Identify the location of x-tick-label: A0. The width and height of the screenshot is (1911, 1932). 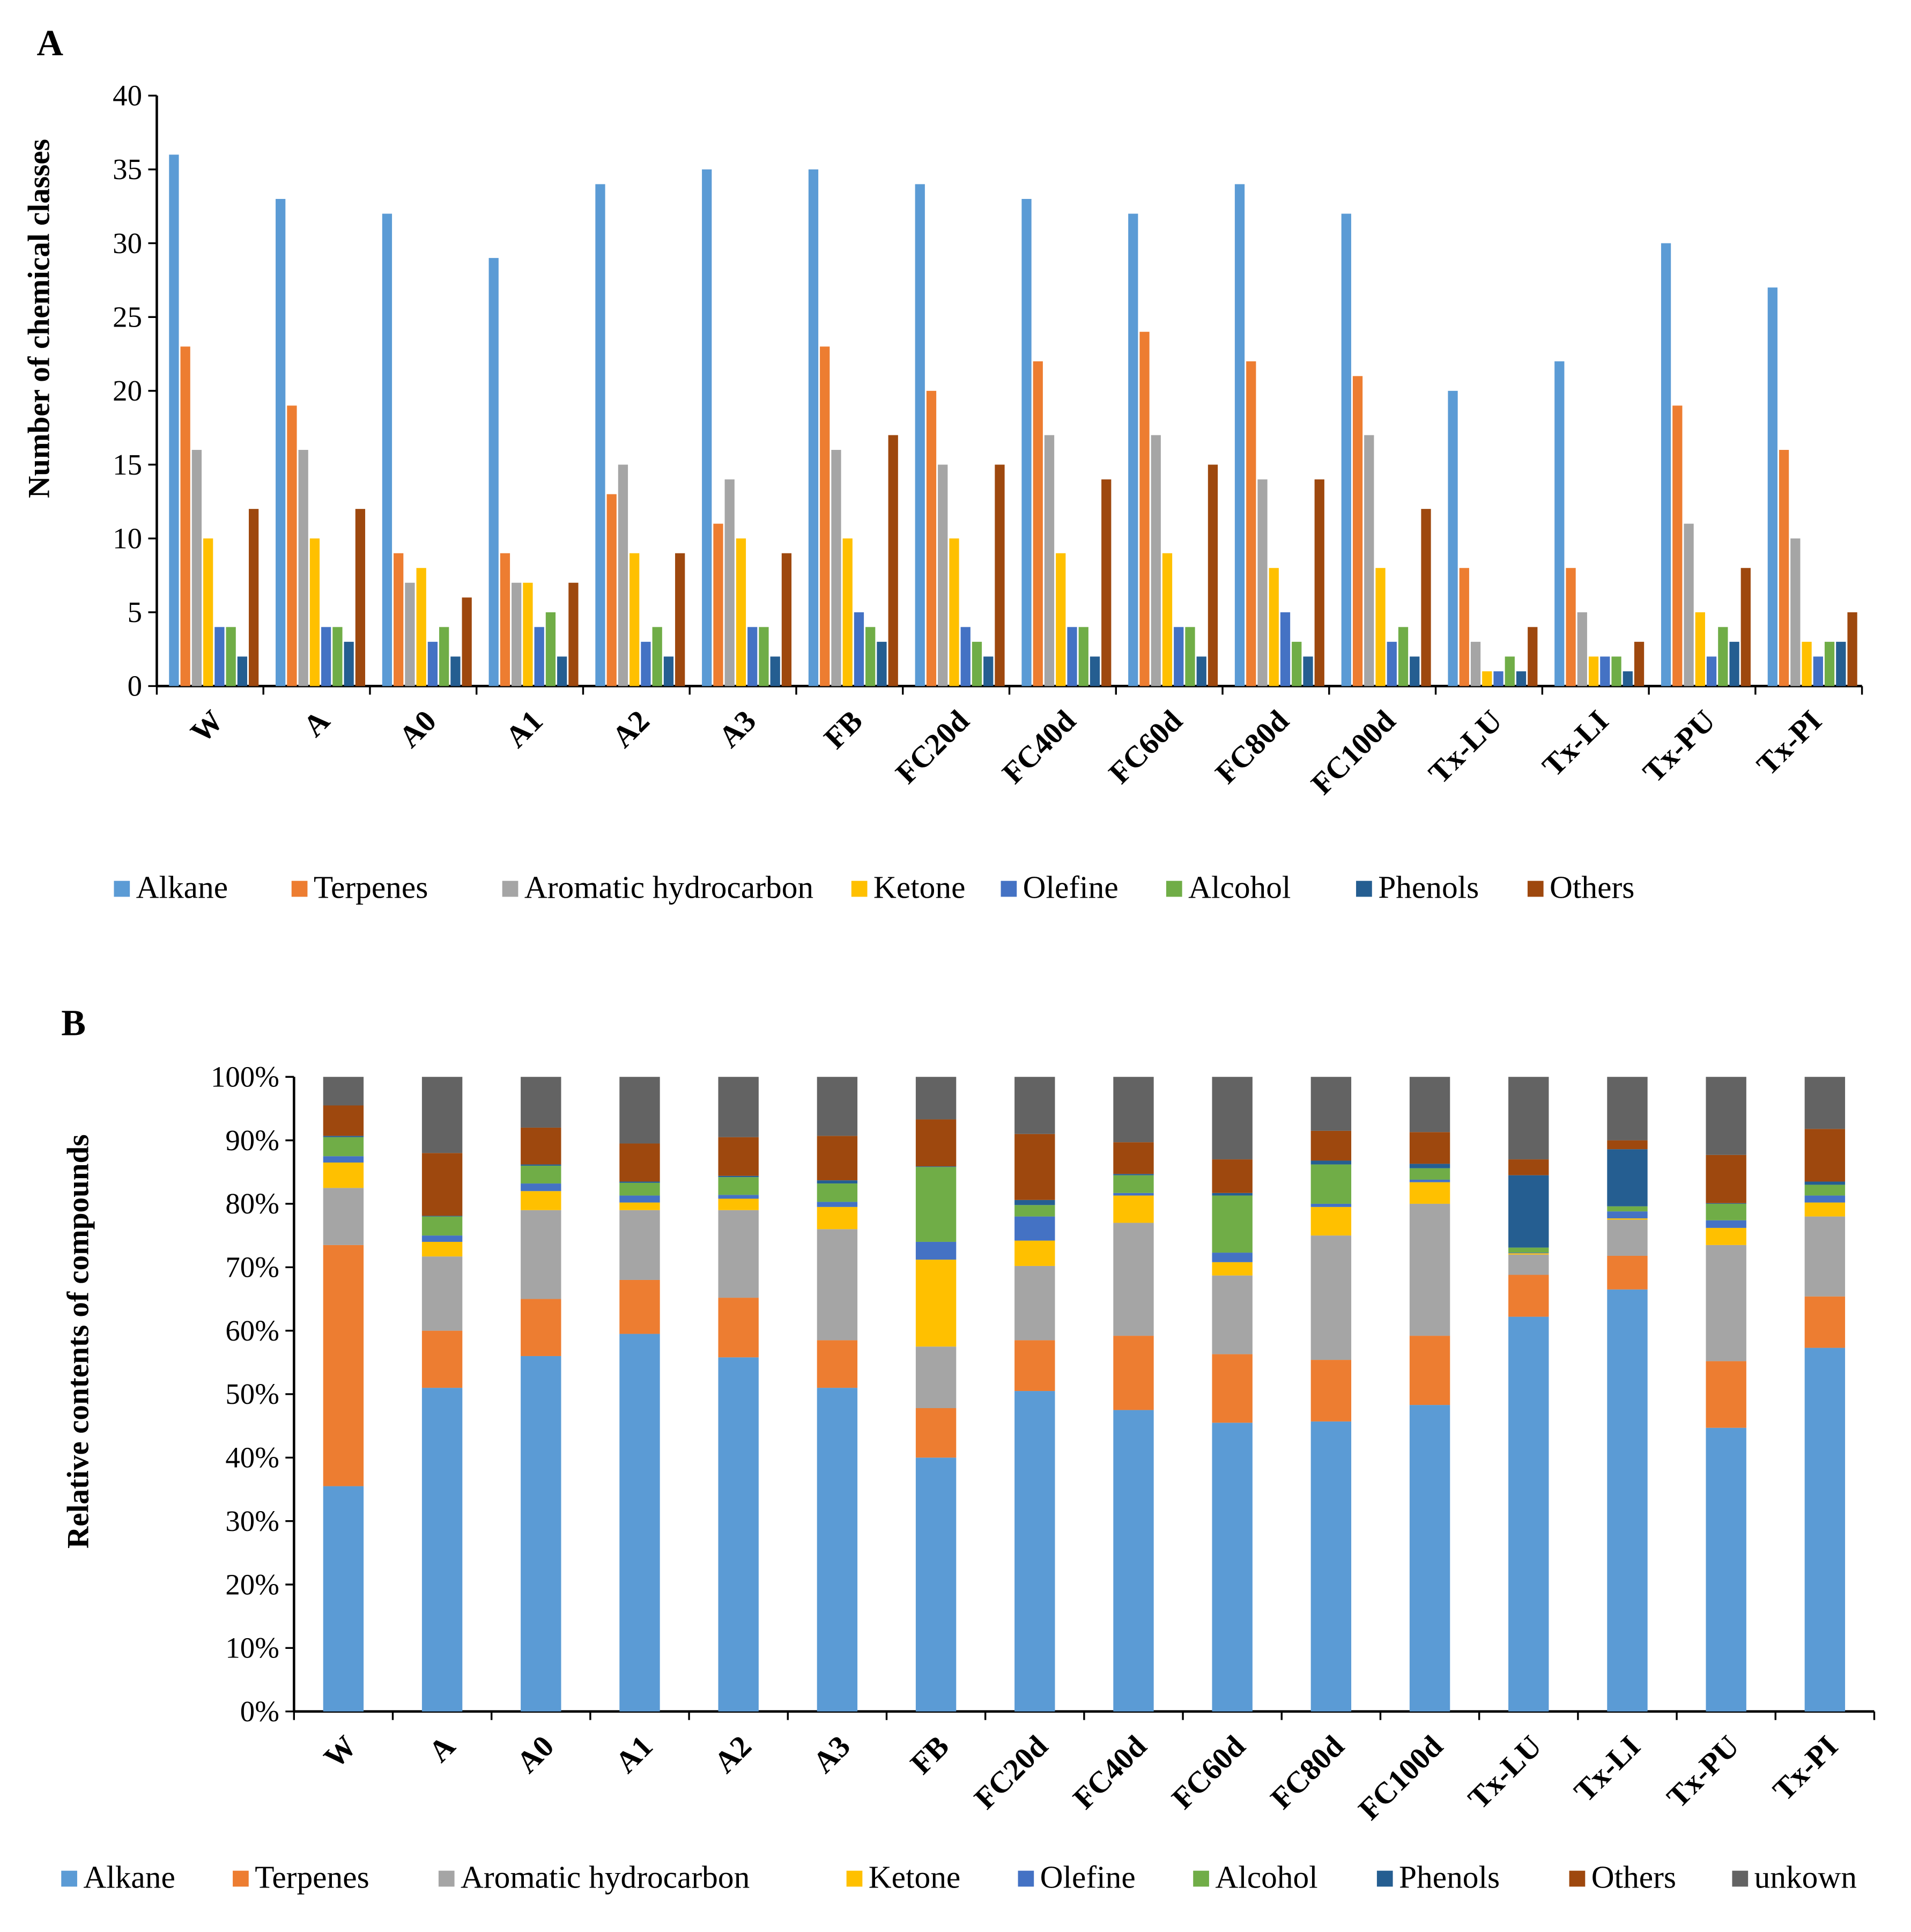
(417, 729).